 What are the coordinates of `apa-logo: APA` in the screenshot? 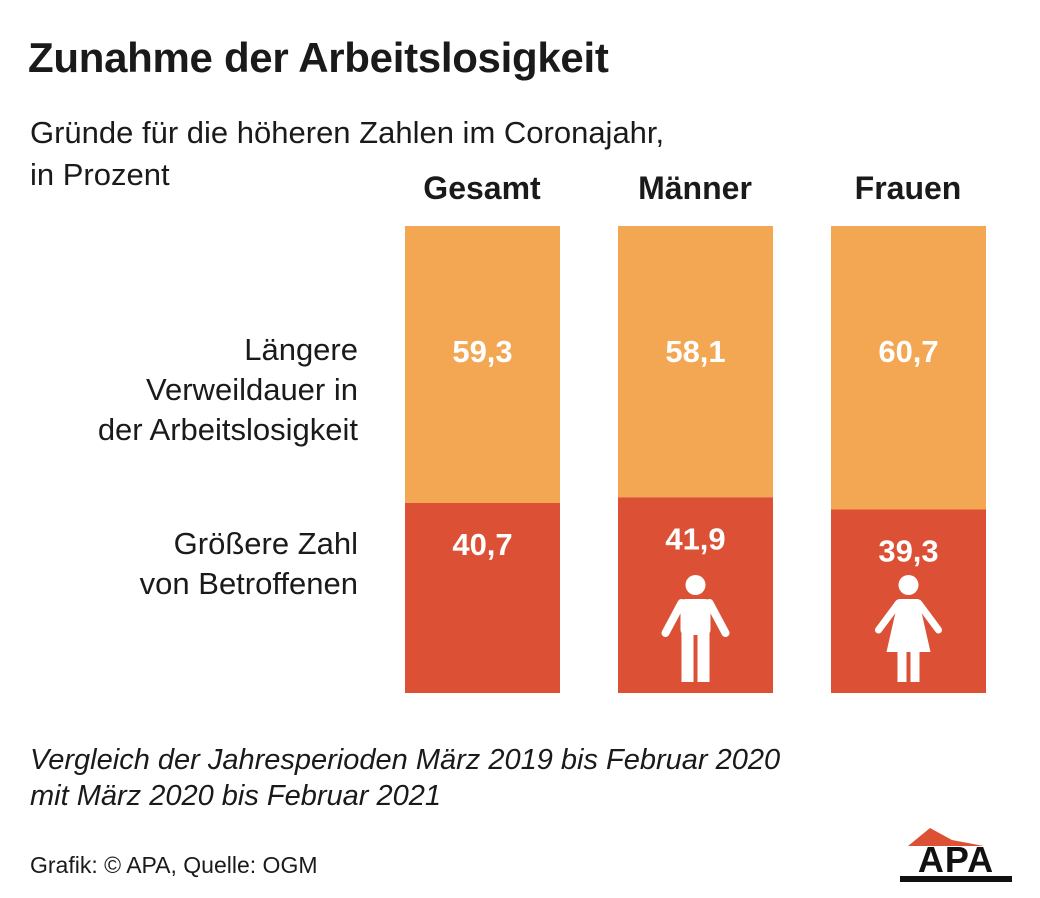 It's located at (956, 855).